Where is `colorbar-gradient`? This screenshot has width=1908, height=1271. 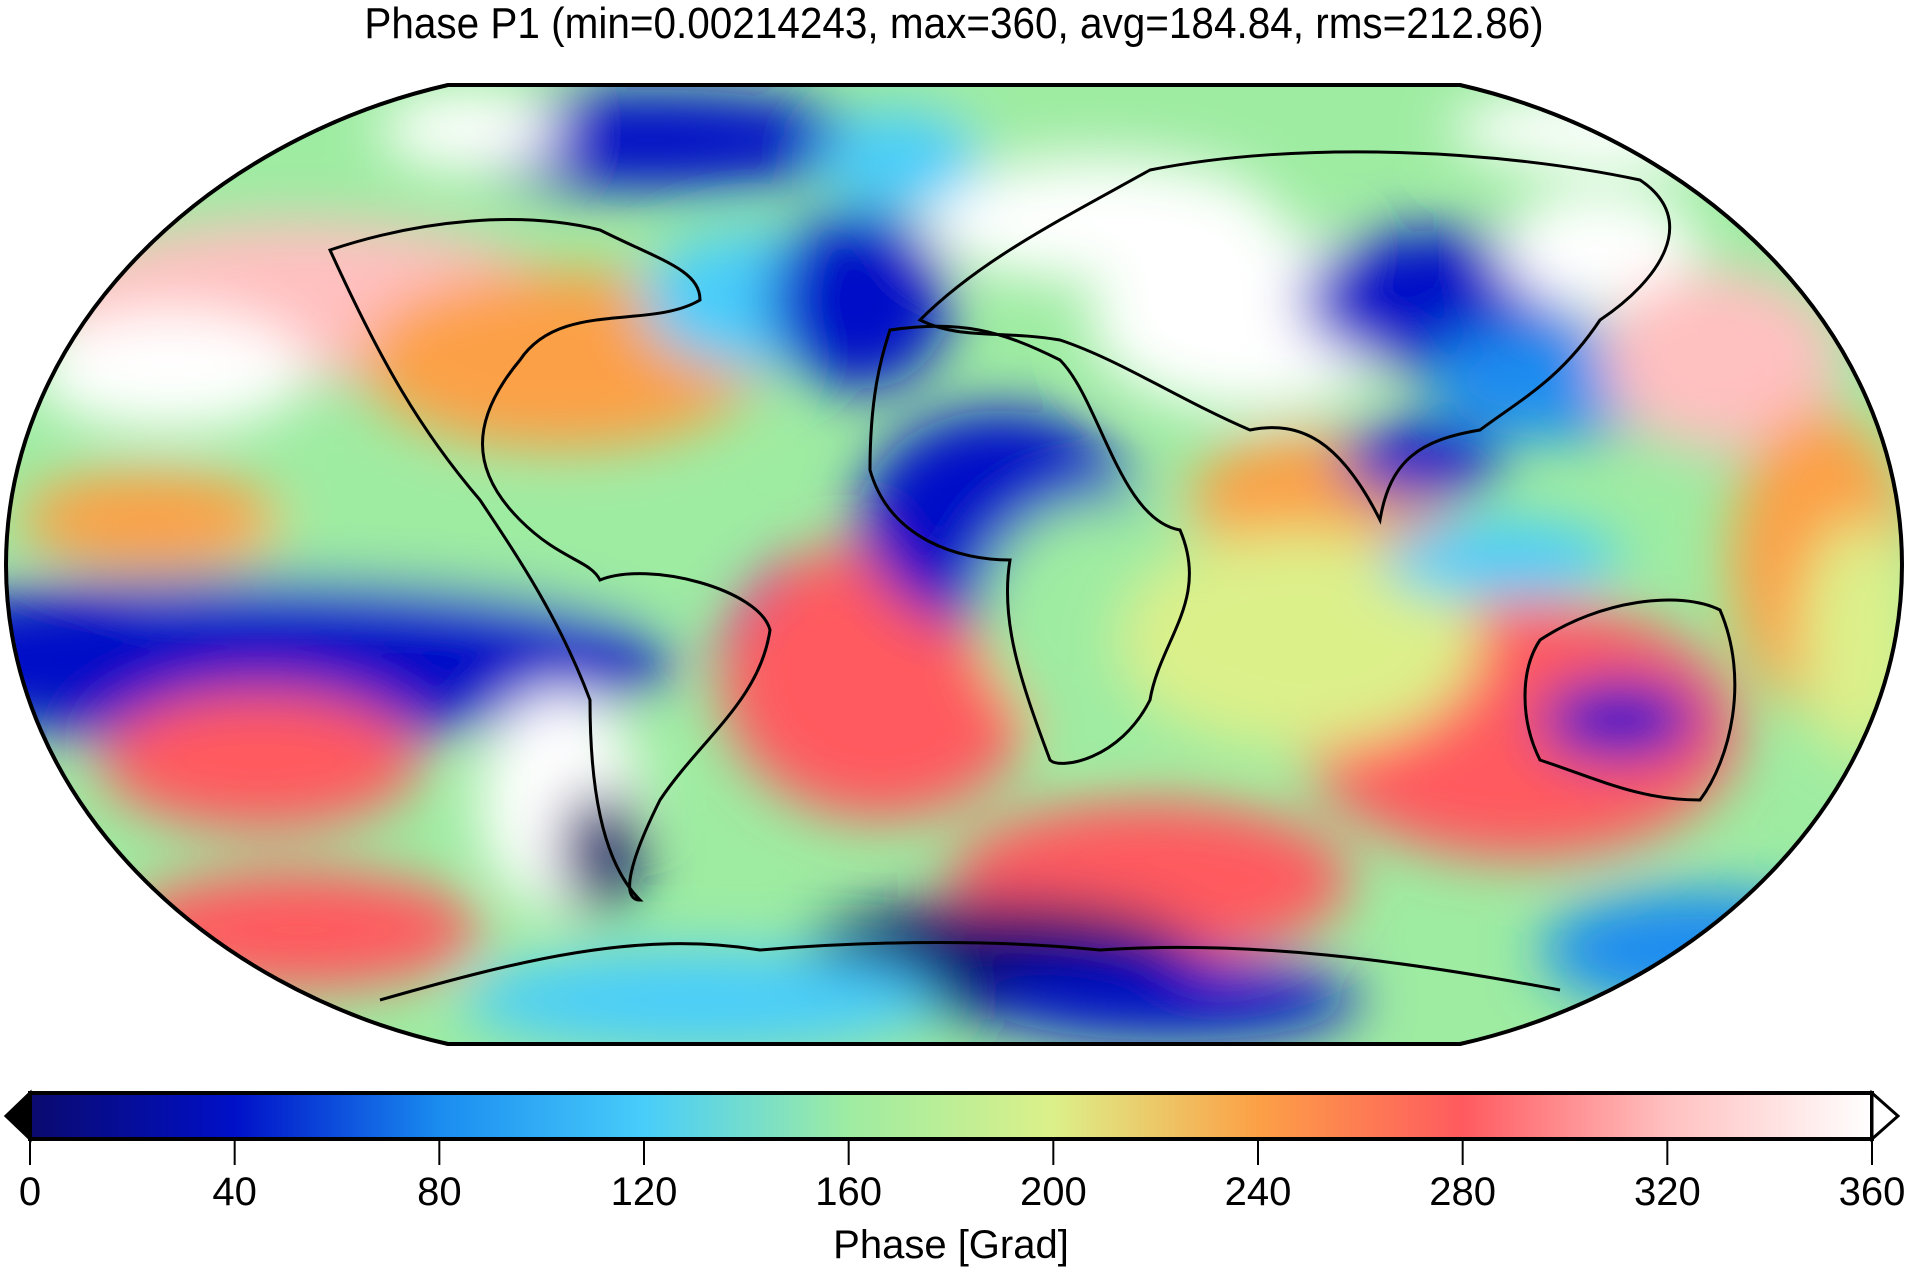
colorbar-gradient is located at coordinates (951, 1116).